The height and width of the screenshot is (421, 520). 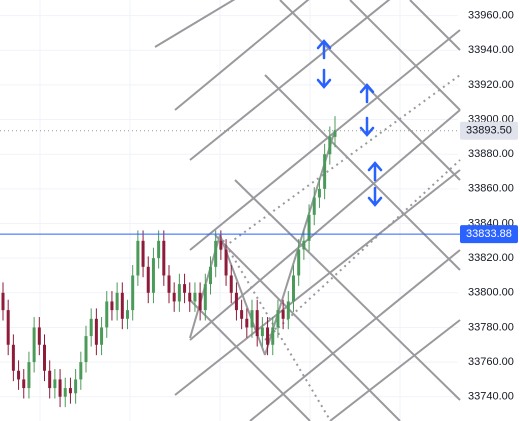 I want to click on y-tick-label: 33960.00, so click(x=491, y=15).